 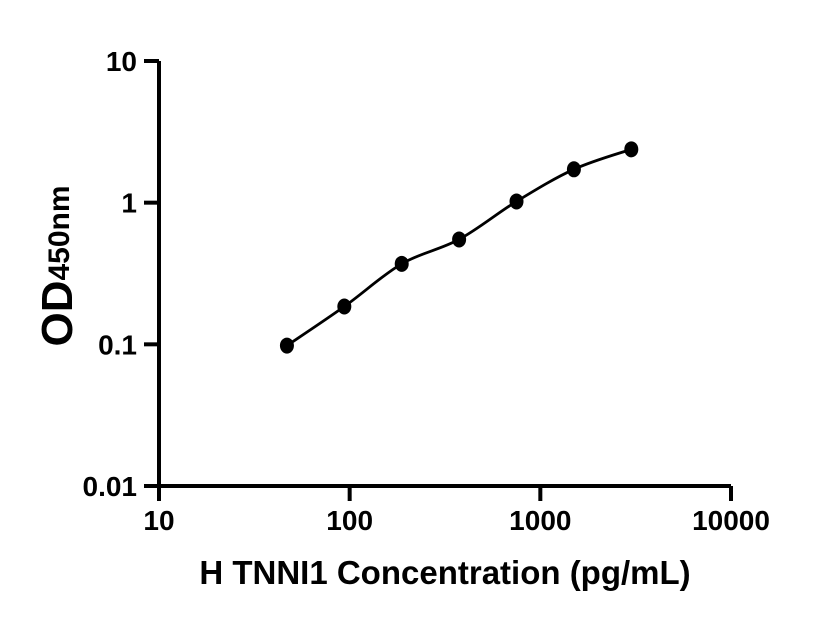 I want to click on x-tick-label: 100, so click(x=349, y=520).